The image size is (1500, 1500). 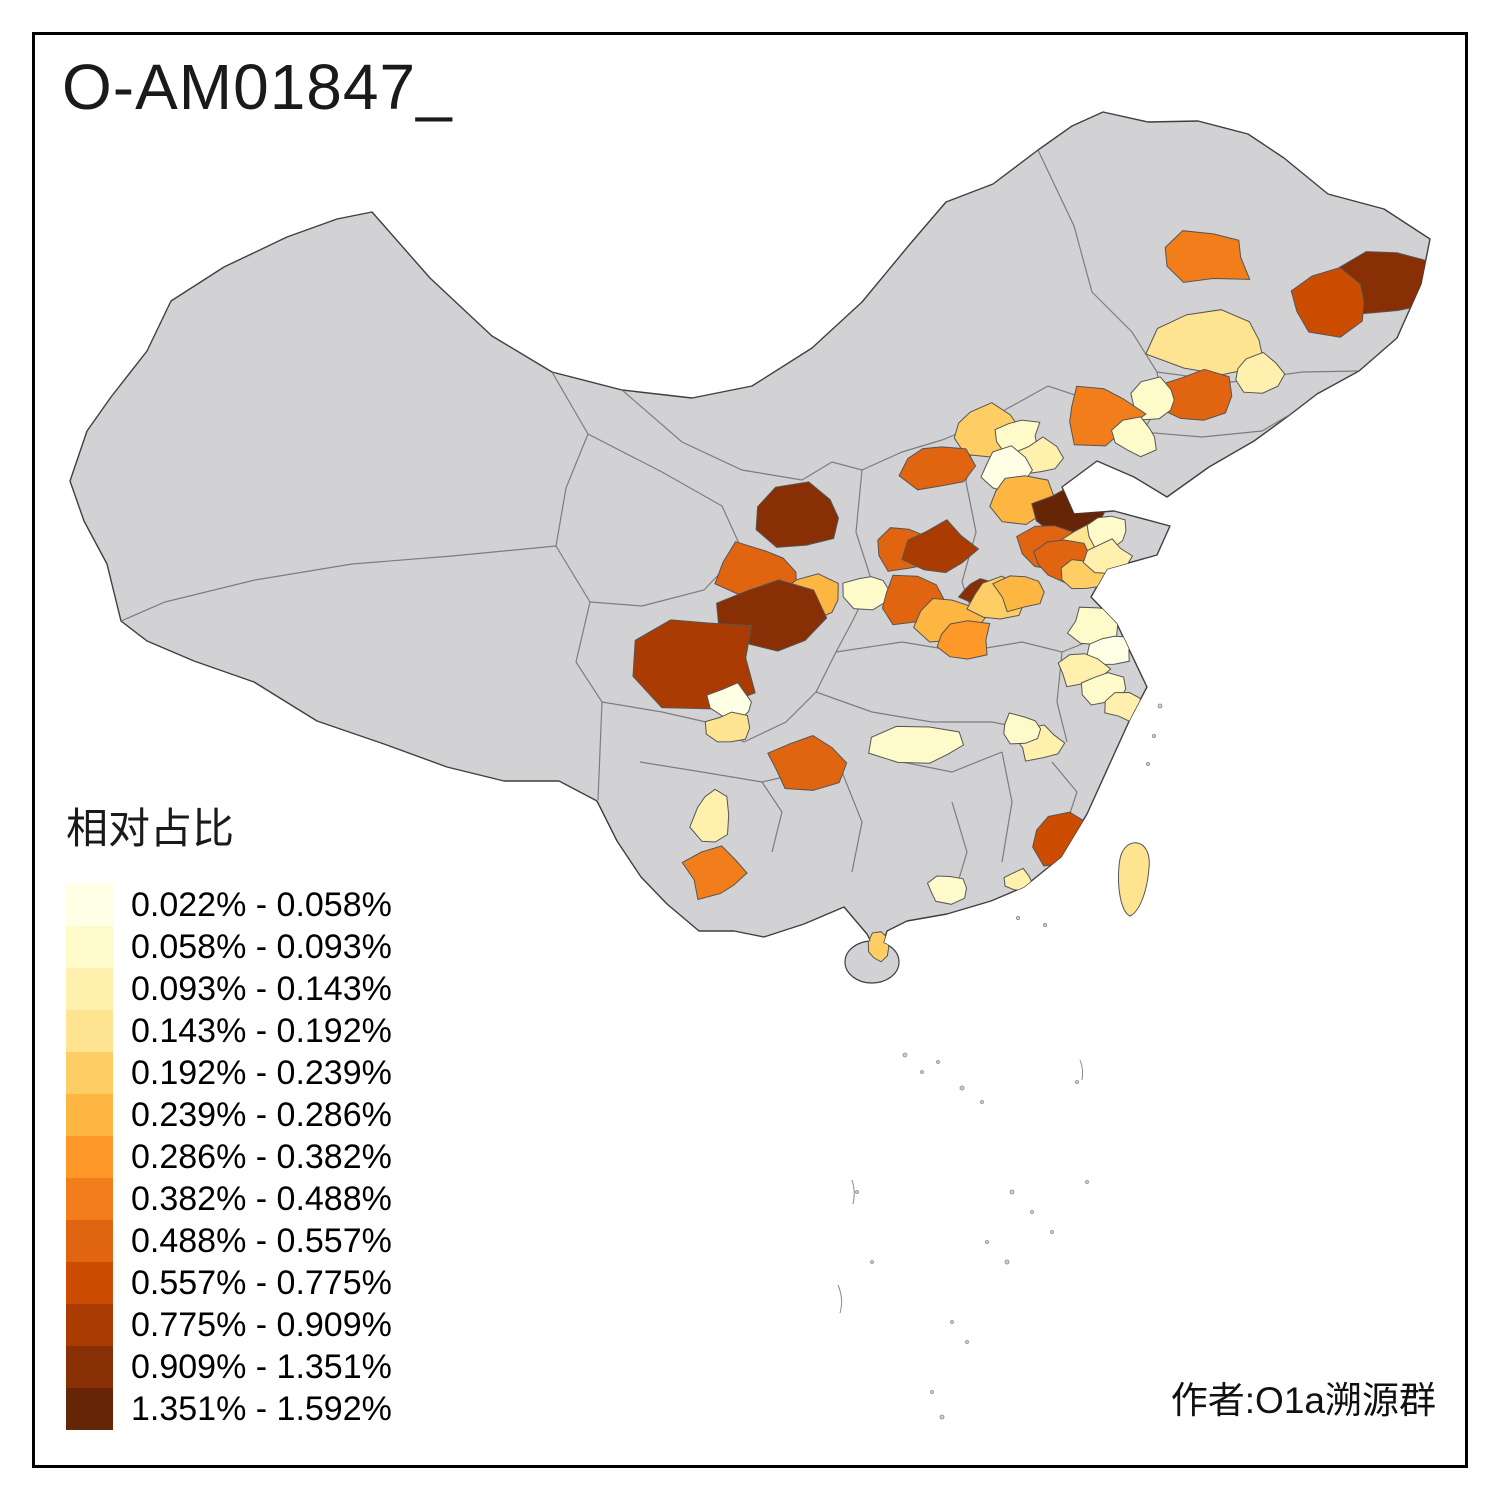 I want to click on legend-label: 0.557% - 0.775%, so click(x=261, y=1282).